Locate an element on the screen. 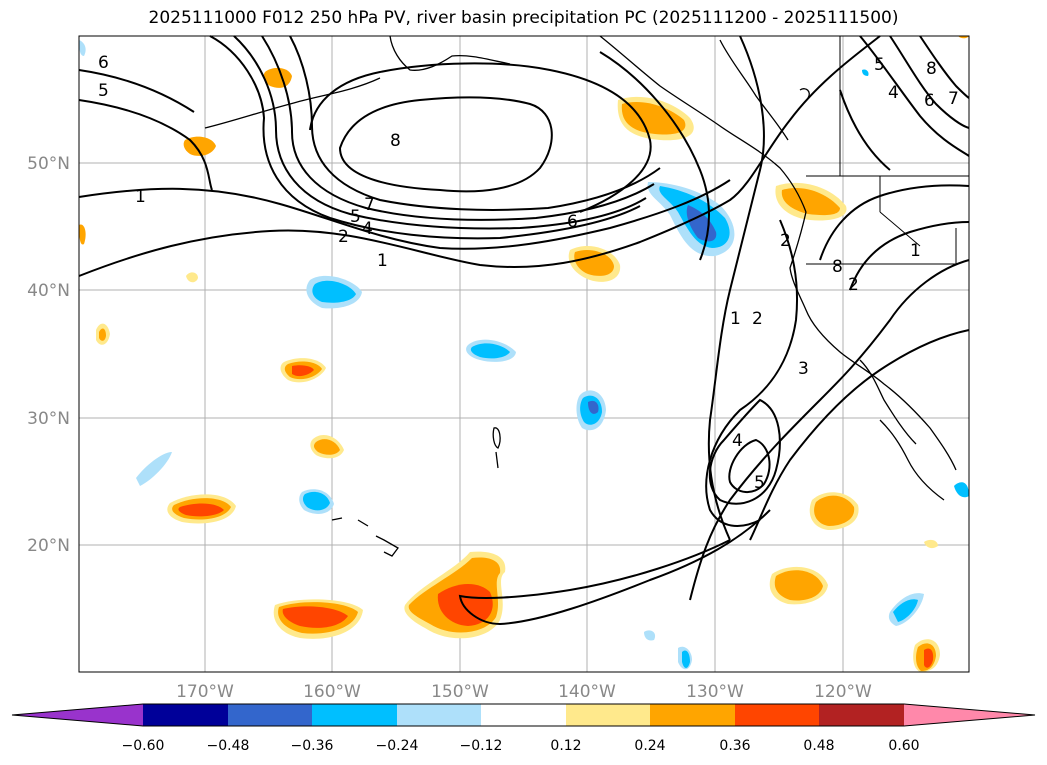 The image size is (1047, 765). baja-california is located at coordinates (888, 402).